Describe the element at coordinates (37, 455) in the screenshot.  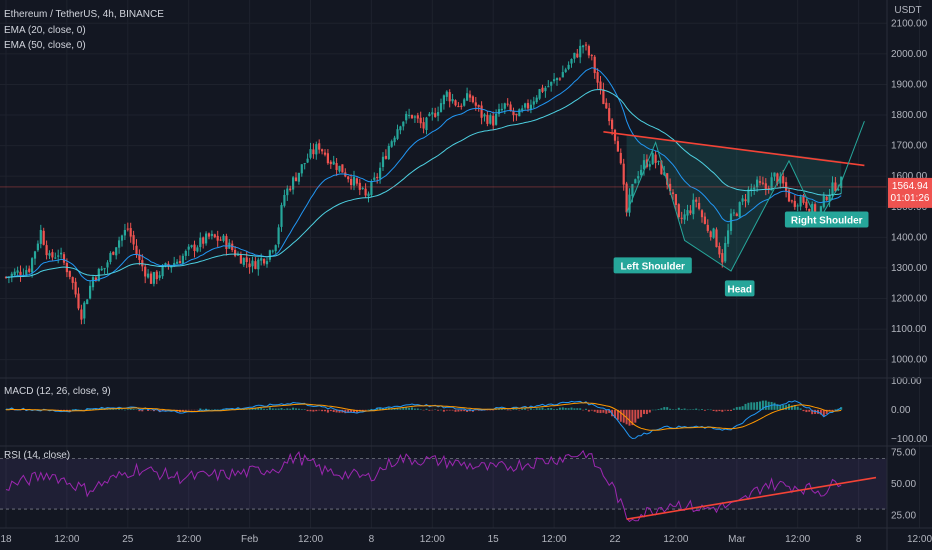
I see `rsi-legend: RSI (14, close)` at that location.